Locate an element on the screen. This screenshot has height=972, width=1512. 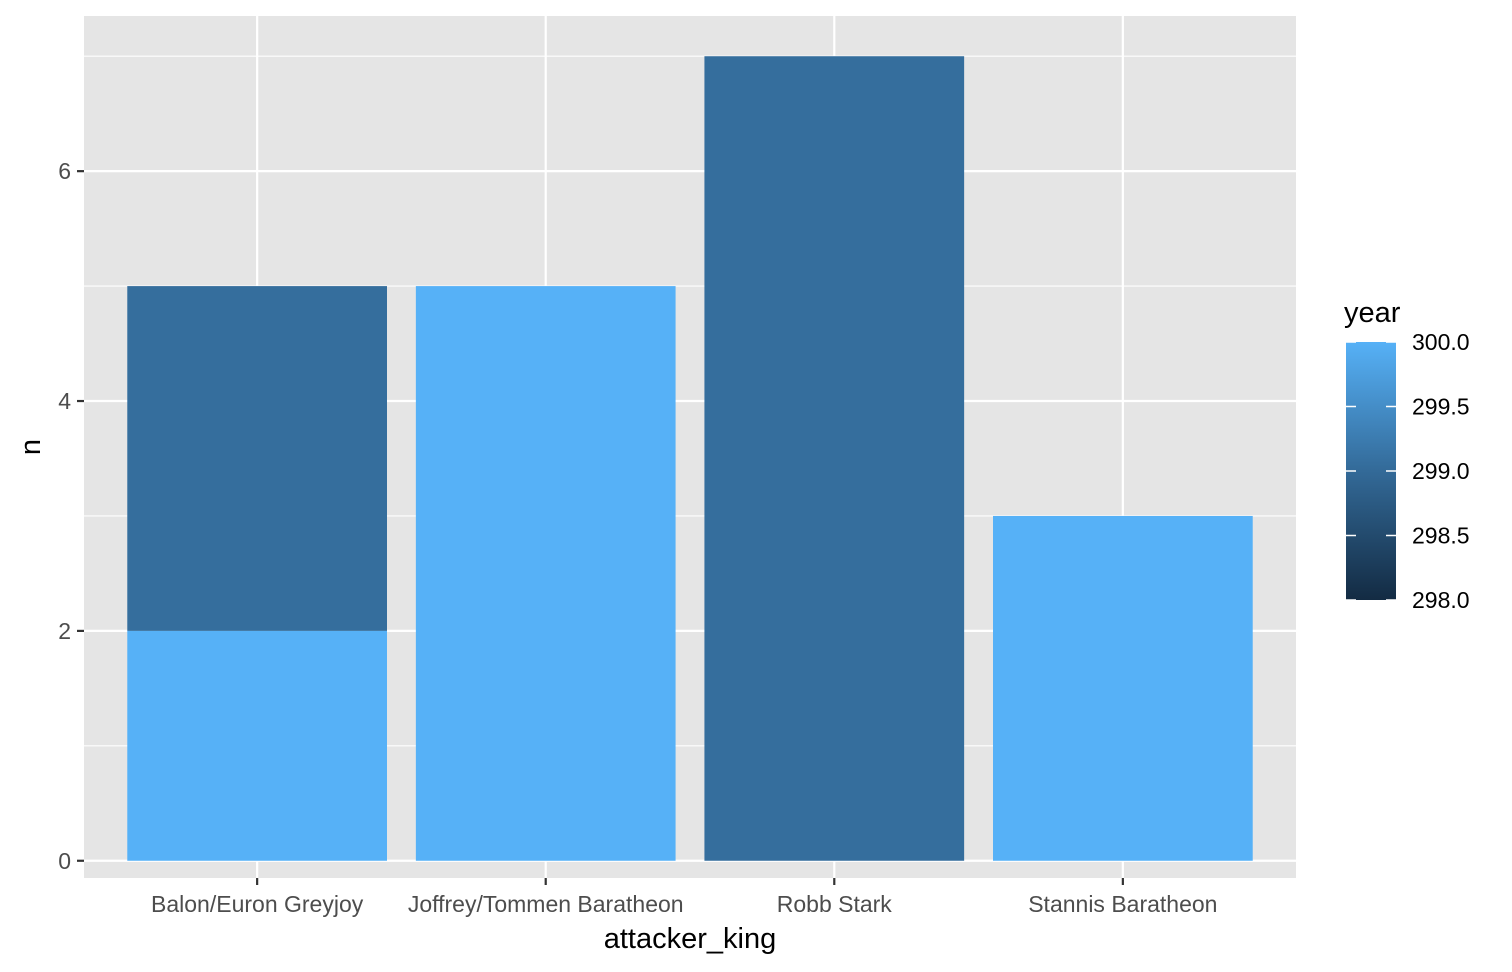
legend-ticks: 298.0 298.5 299.0 299.5 300.0 is located at coordinates (1408, 471).